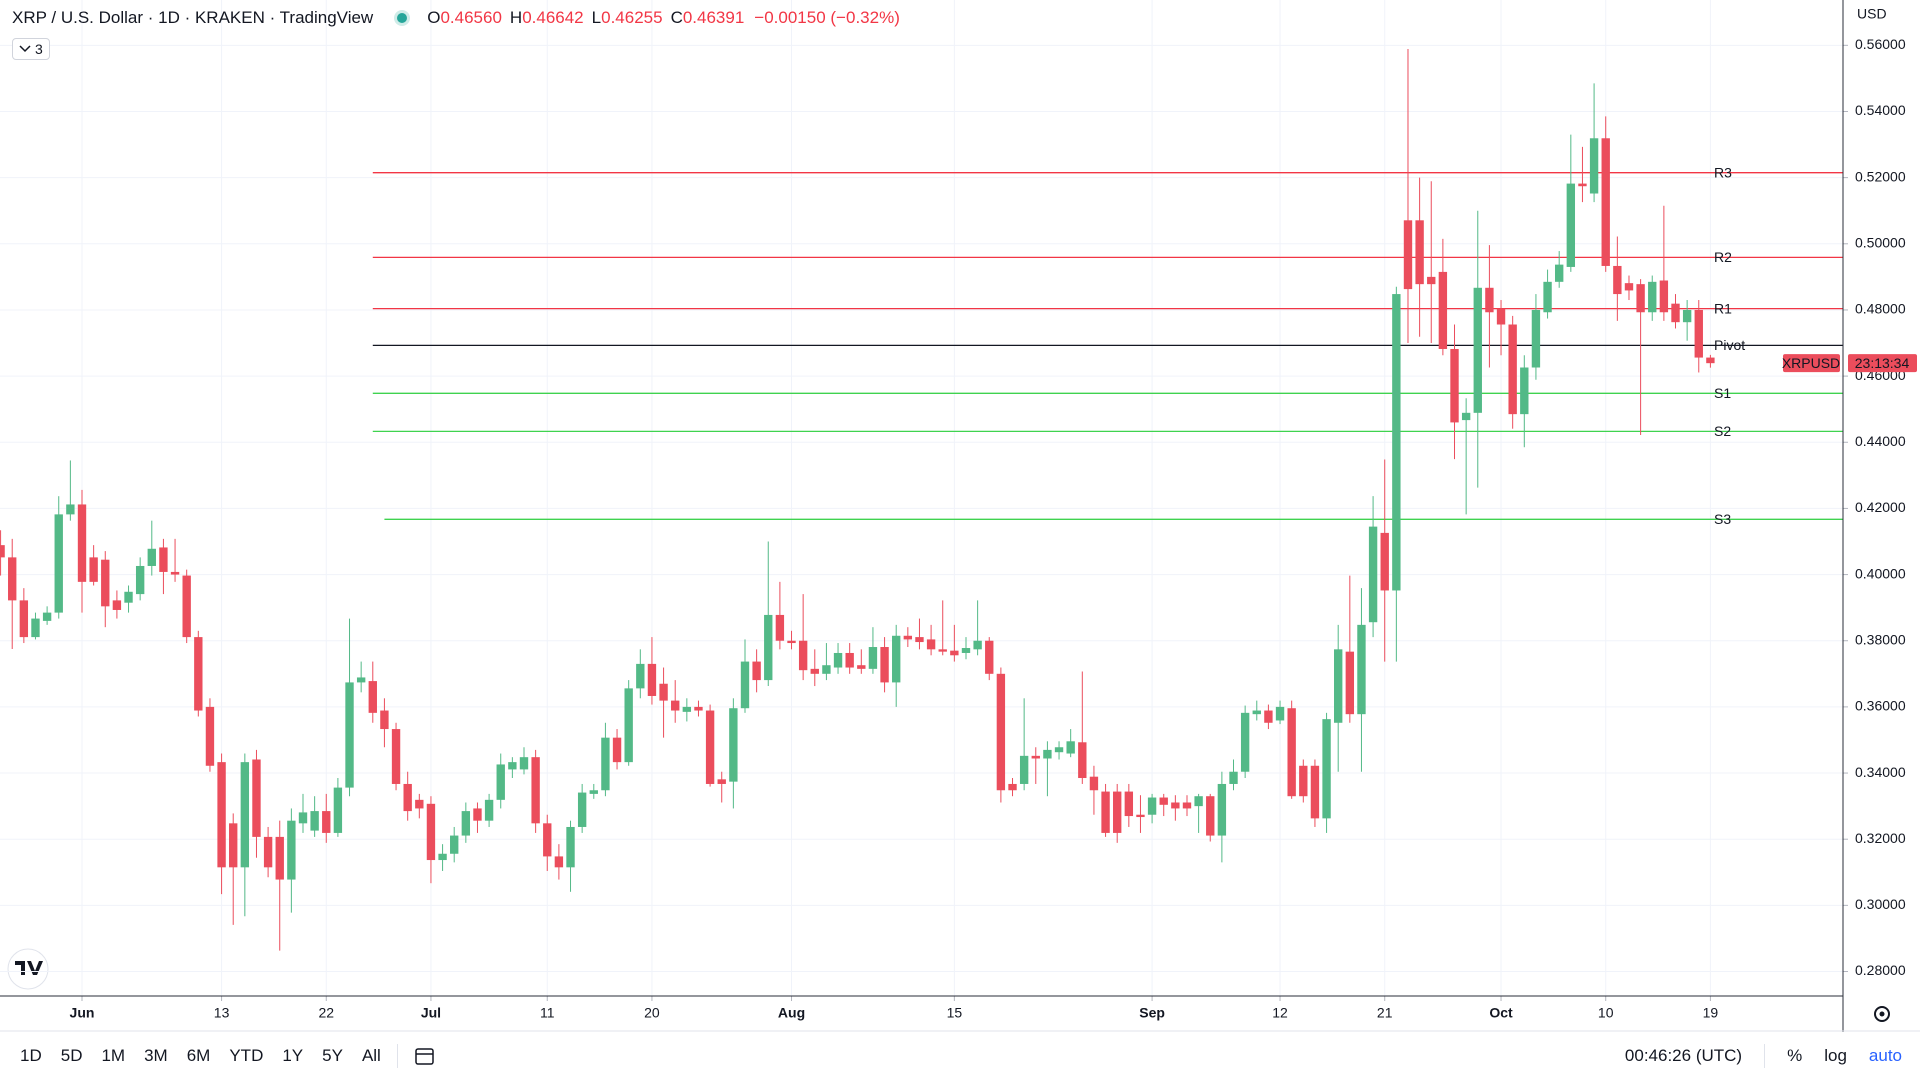  What do you see at coordinates (71, 1055) in the screenshot?
I see `range-button: 5D` at bounding box center [71, 1055].